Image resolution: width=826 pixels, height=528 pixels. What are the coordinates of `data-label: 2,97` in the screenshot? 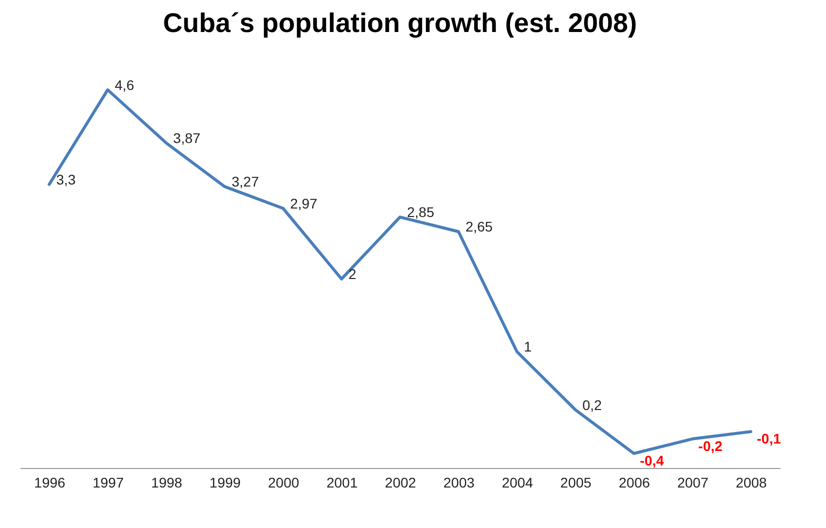 It's located at (304, 203).